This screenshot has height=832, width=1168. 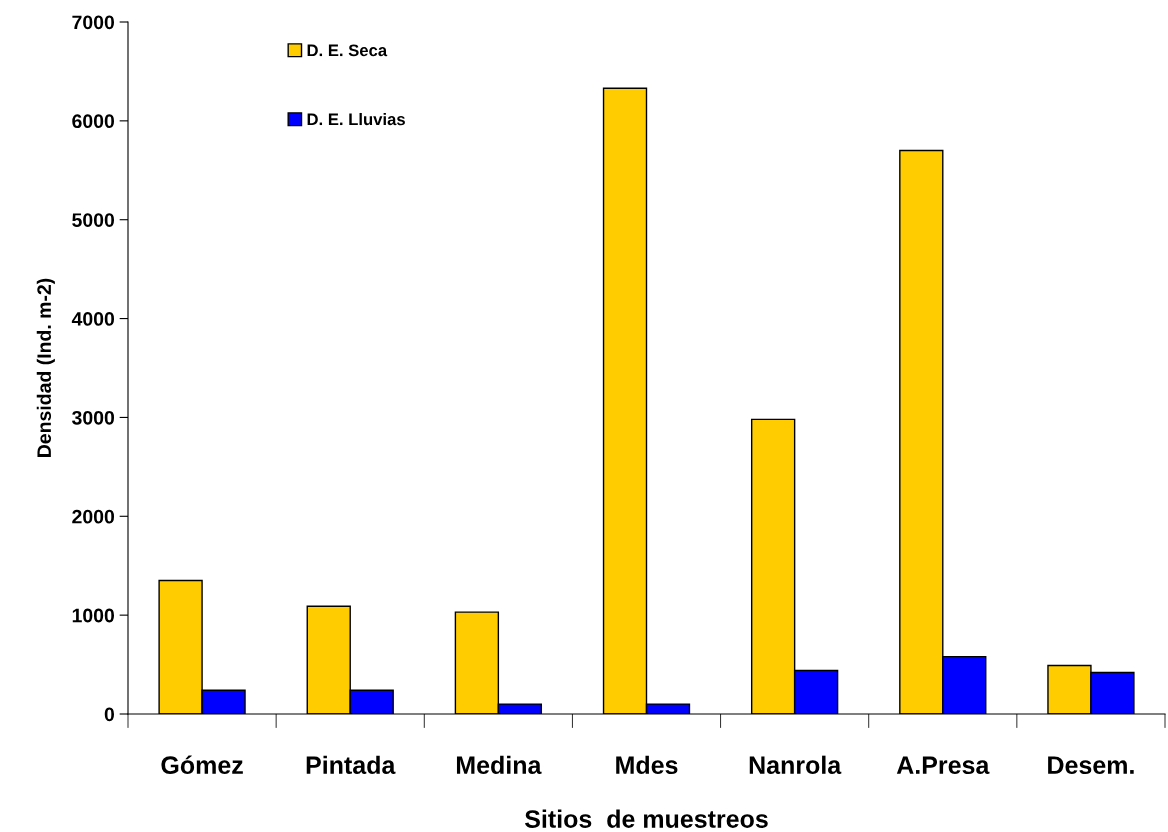 I want to click on y-tick-label: 5000, so click(x=93, y=220).